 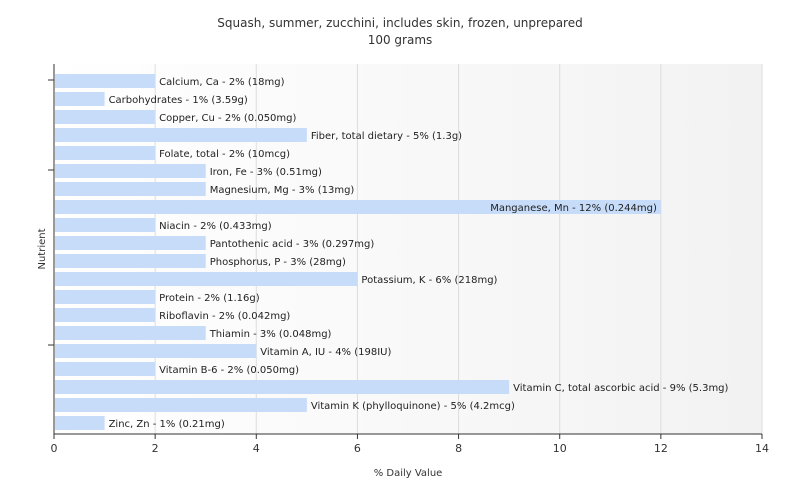 I want to click on bar-label: Magnesium, Mg - 3% (13mg), so click(x=282, y=190).